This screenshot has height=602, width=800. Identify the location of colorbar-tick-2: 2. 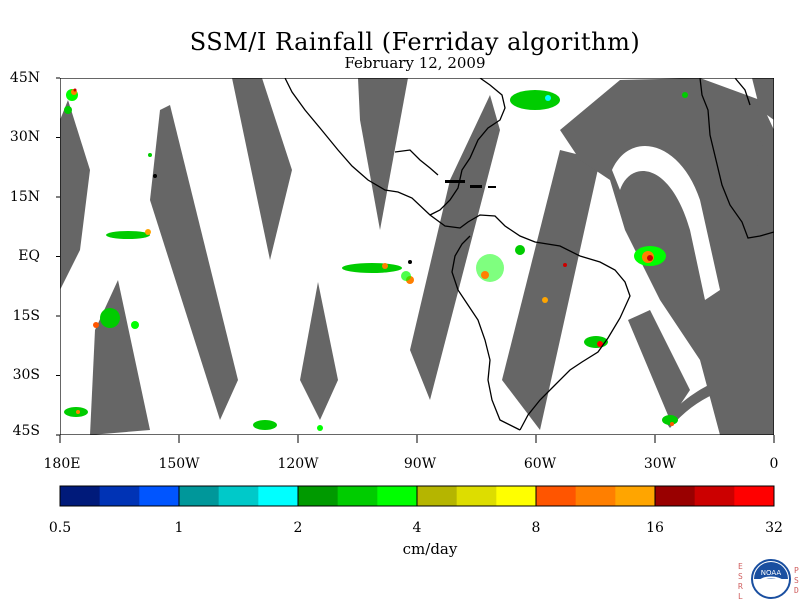
(298, 528).